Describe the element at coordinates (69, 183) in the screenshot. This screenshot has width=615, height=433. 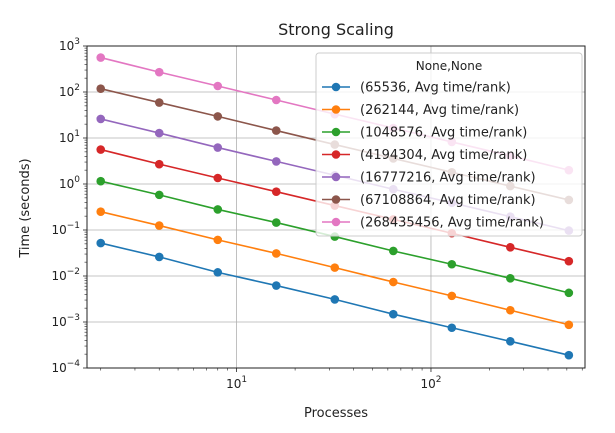
I see `y-tick-label: 10⁰` at that location.